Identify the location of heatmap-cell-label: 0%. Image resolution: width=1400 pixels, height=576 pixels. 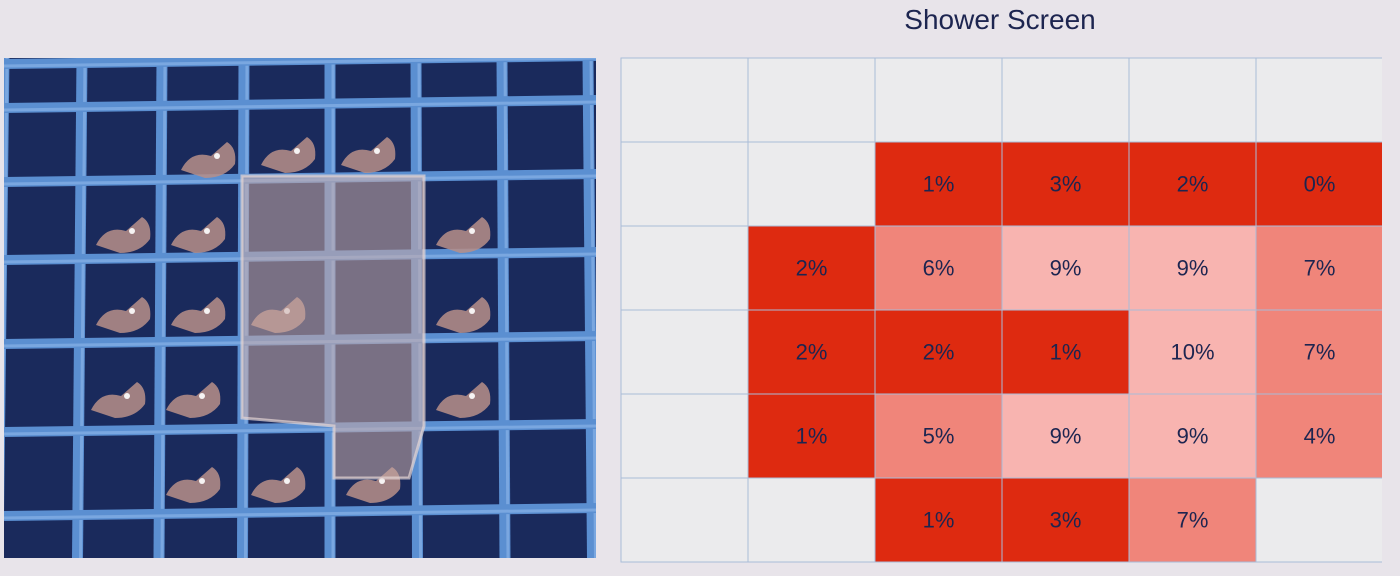
(1320, 184).